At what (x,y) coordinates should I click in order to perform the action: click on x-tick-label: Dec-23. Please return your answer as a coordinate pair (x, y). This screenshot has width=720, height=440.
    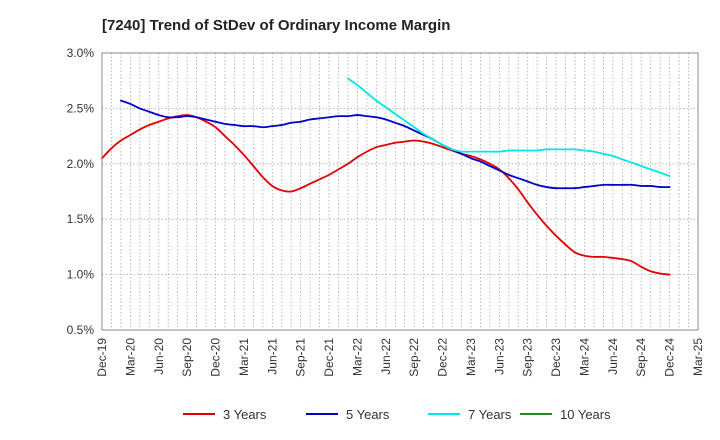
    Looking at the image, I should click on (556, 357).